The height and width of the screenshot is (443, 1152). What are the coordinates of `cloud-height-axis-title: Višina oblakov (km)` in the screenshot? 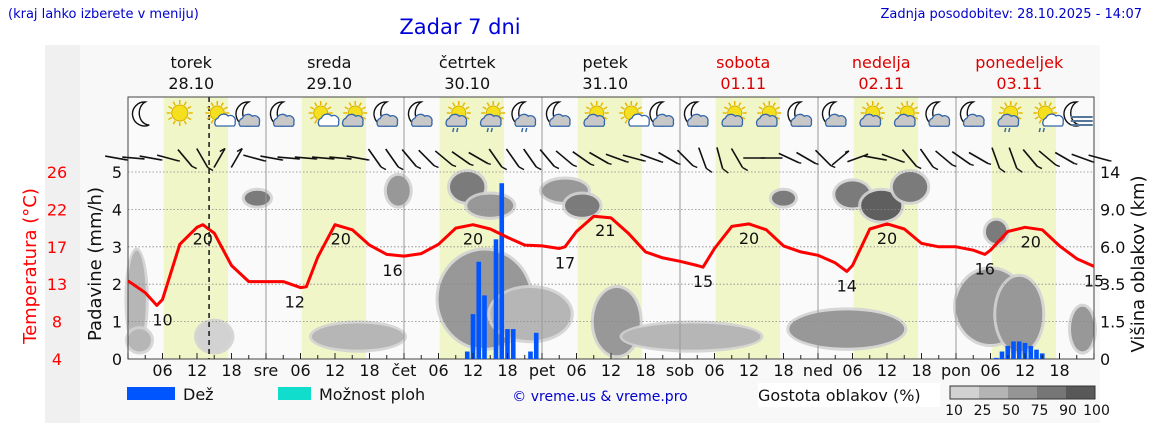 It's located at (1138, 263).